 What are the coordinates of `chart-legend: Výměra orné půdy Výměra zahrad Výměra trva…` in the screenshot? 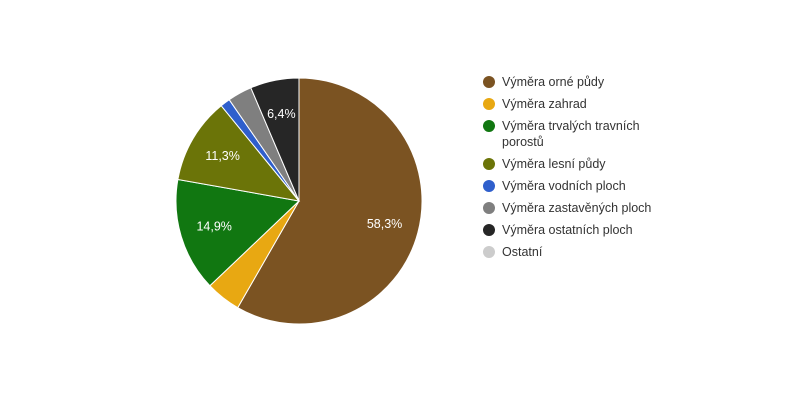 It's located at (583, 170).